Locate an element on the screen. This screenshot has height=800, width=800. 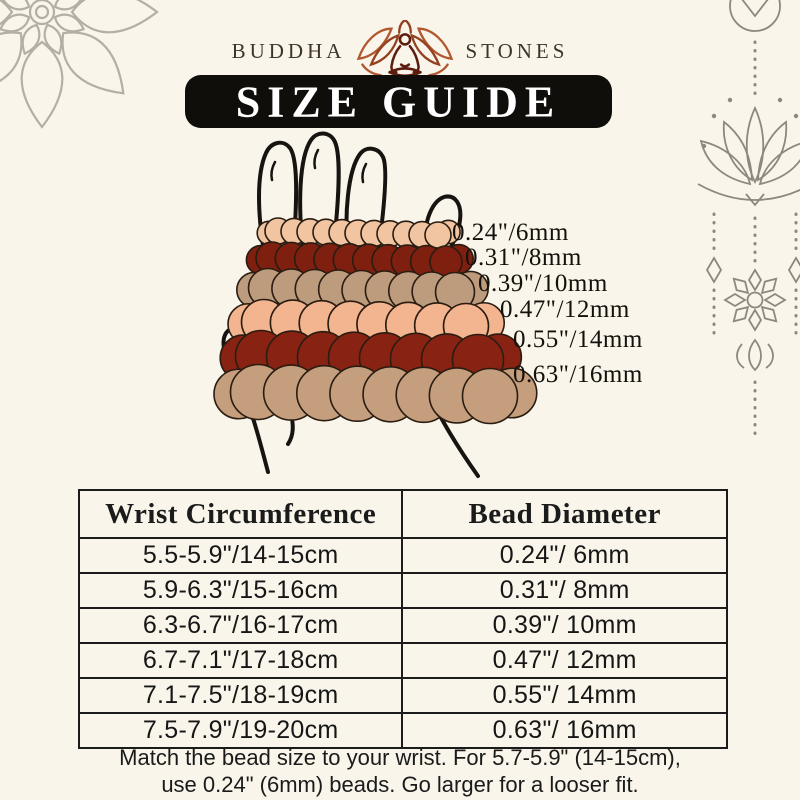
table-cell: 0.24"/ 6mm is located at coordinates (564, 555).